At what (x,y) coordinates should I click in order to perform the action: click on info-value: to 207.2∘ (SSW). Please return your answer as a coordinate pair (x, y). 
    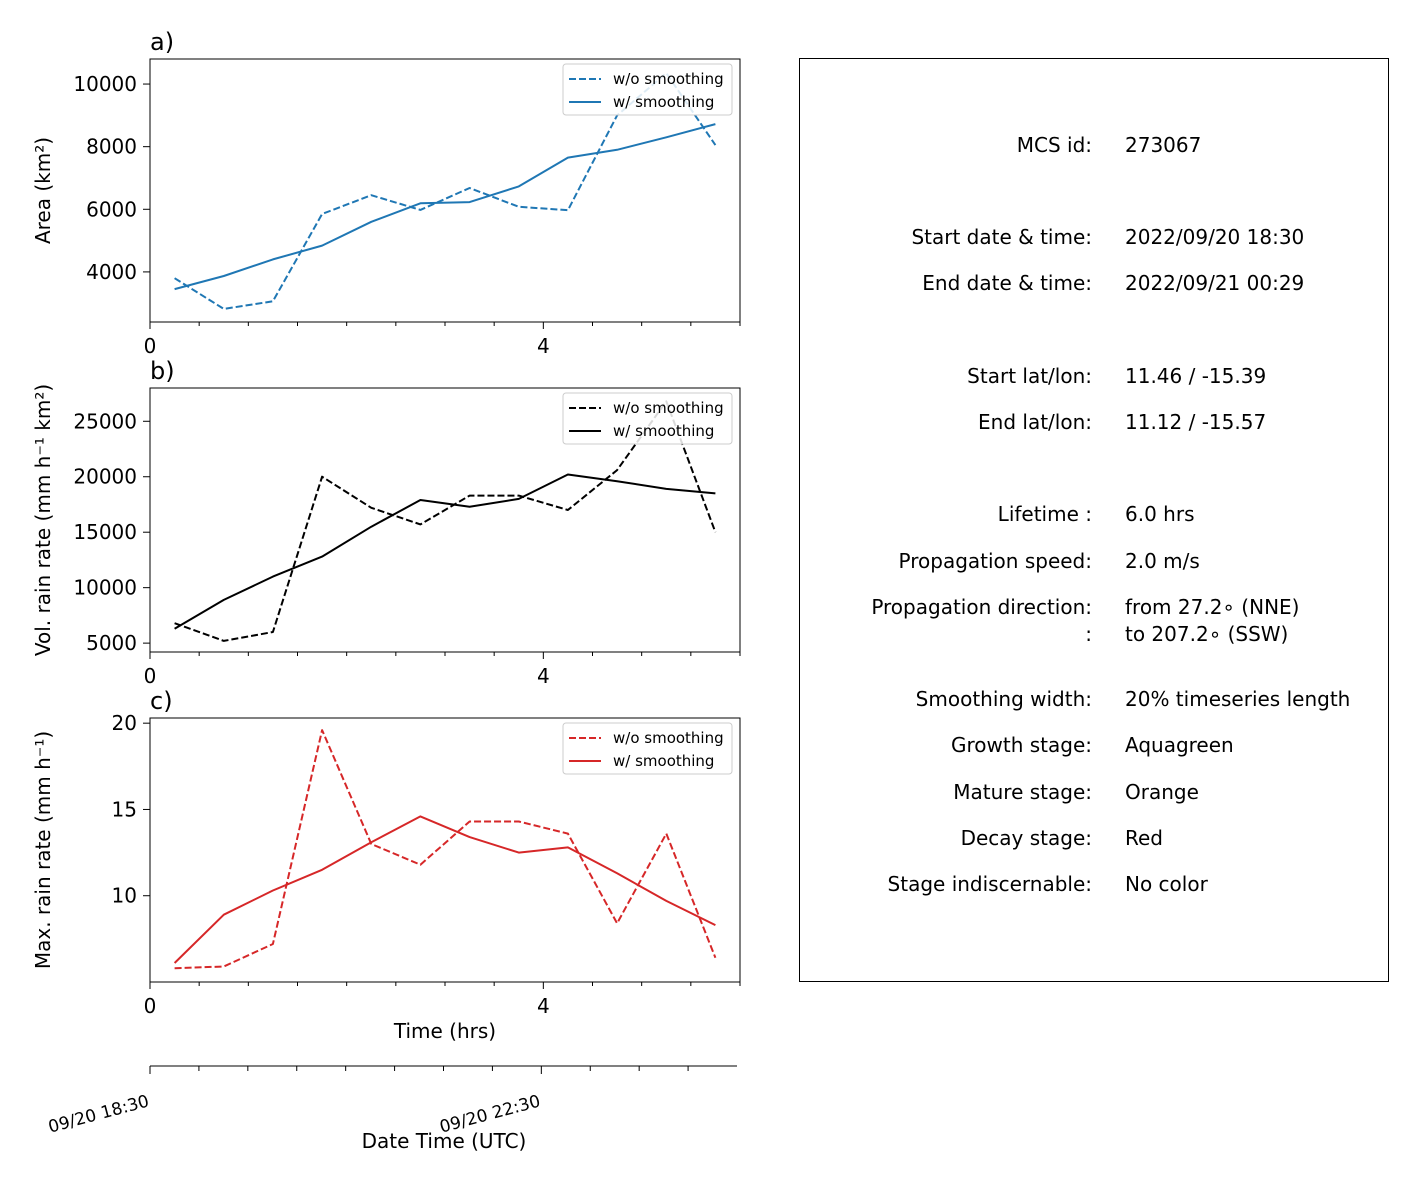
    Looking at the image, I should click on (1207, 634).